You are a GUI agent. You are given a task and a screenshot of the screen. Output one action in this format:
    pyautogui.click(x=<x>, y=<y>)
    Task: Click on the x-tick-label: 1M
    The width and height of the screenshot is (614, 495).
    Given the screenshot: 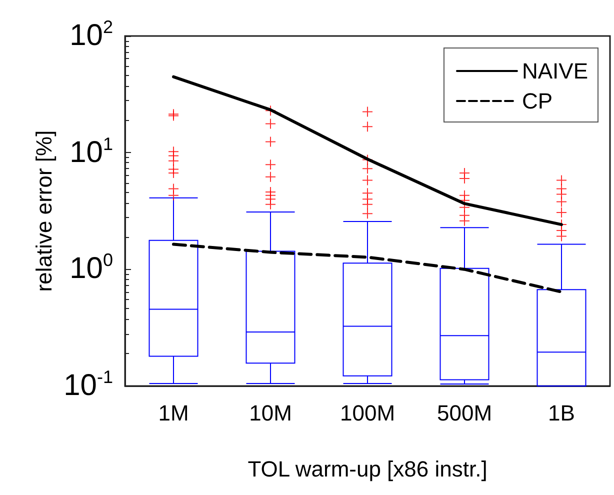 What is the action you would take?
    pyautogui.click(x=173, y=413)
    